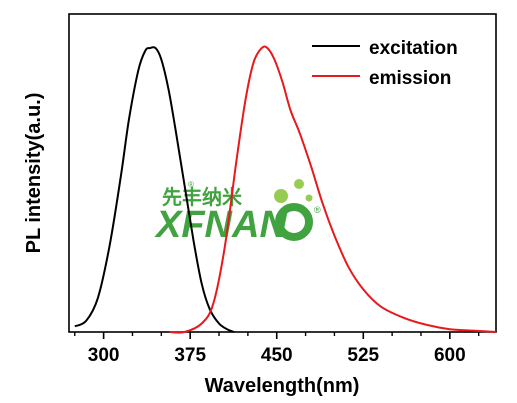  What do you see at coordinates (190, 355) in the screenshot?
I see `x-tick-label: 375` at bounding box center [190, 355].